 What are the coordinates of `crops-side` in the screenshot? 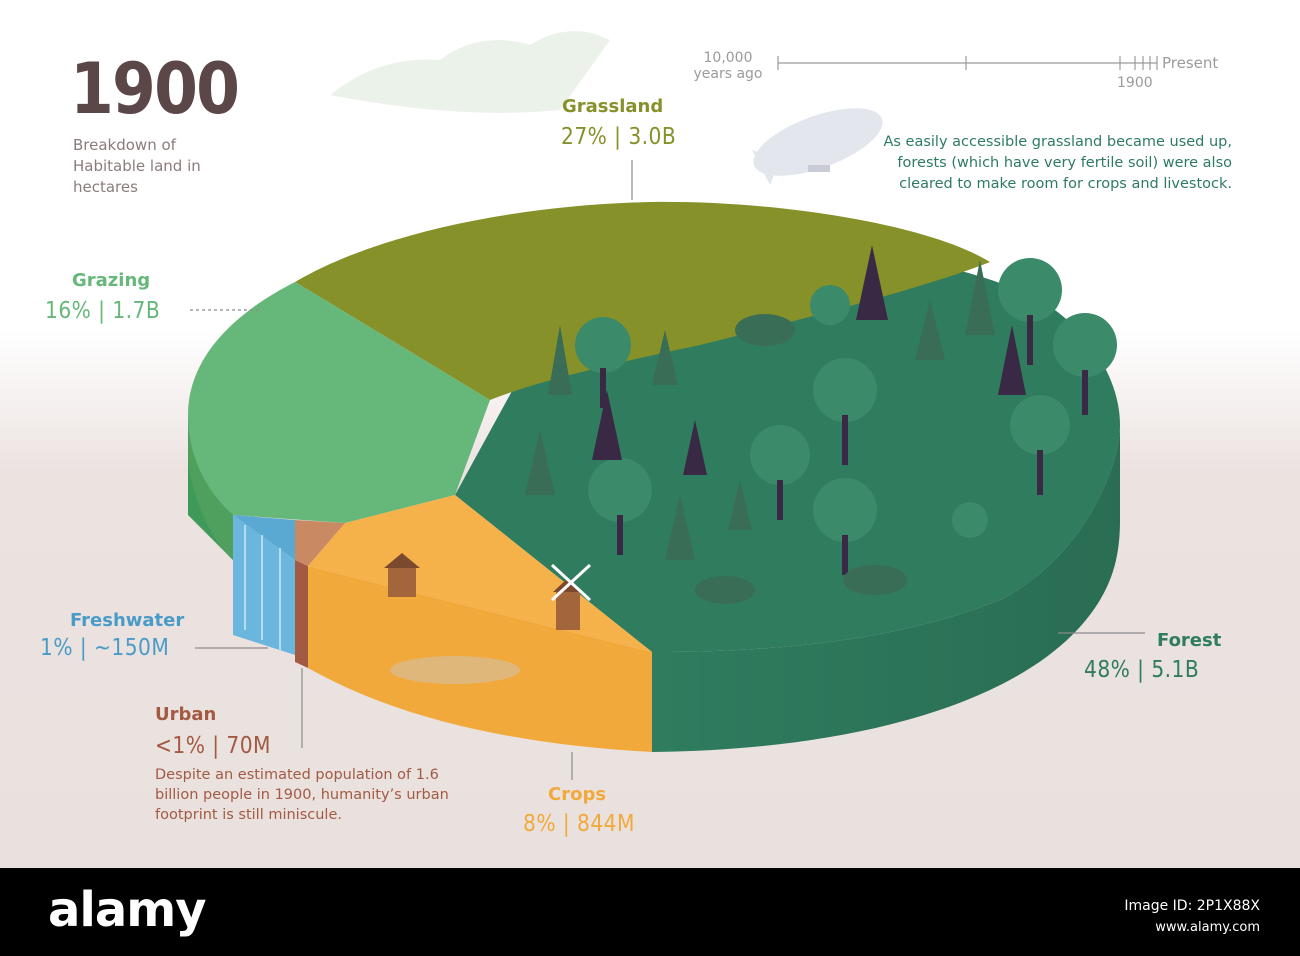 It's located at (480, 659).